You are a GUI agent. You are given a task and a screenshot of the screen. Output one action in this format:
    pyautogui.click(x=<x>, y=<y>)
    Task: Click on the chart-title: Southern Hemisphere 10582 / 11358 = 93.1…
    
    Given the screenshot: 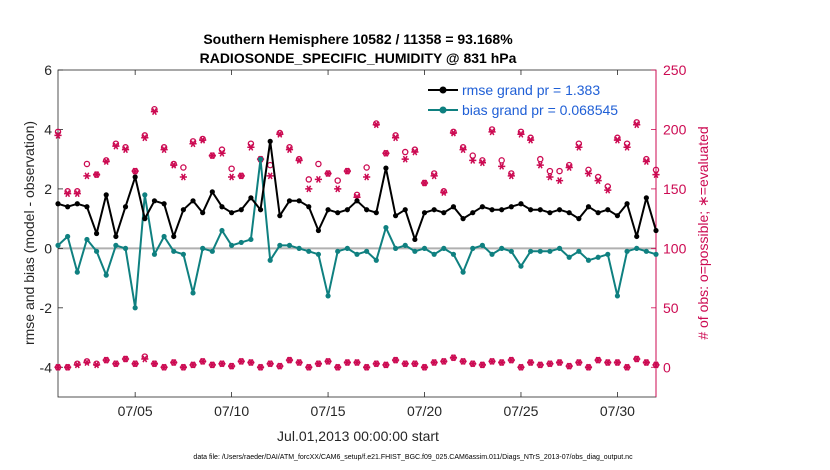 What is the action you would take?
    pyautogui.click(x=358, y=39)
    